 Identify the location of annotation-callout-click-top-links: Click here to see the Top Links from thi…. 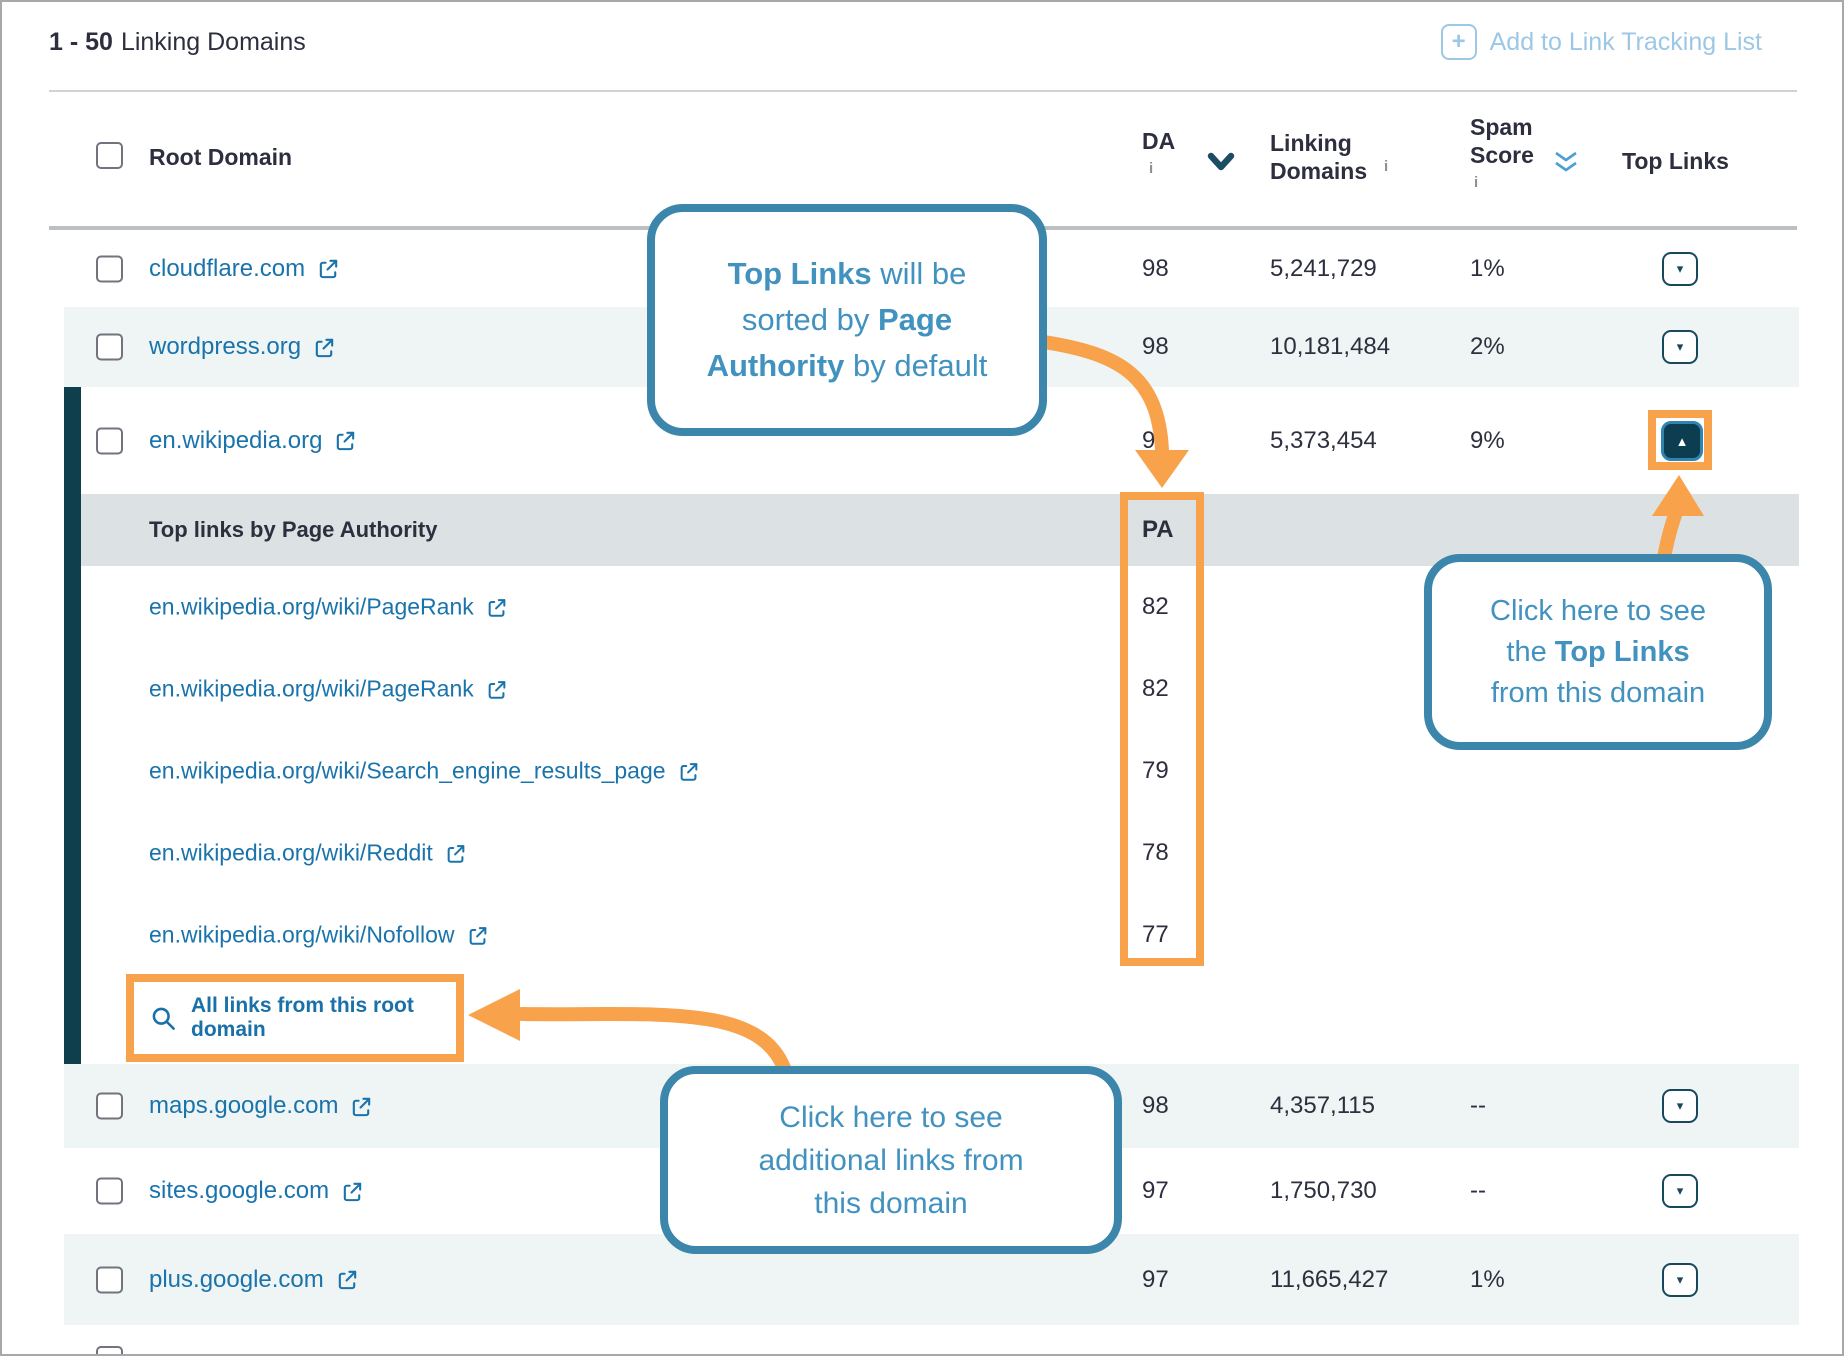
(1598, 652).